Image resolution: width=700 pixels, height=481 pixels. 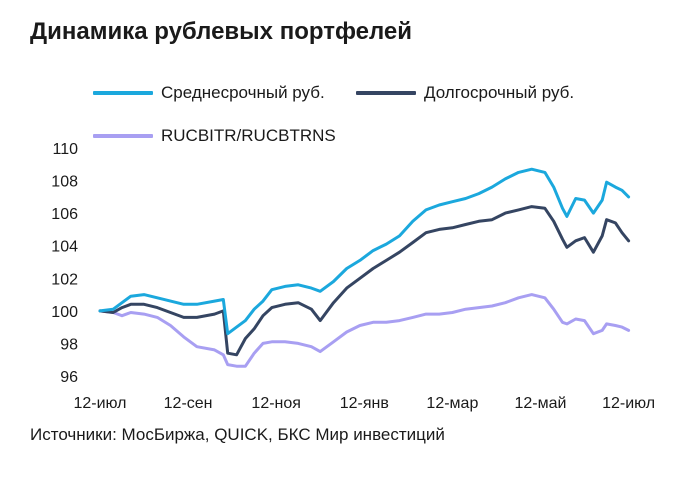 I want to click on y-tick-label: 98, so click(x=69, y=344).